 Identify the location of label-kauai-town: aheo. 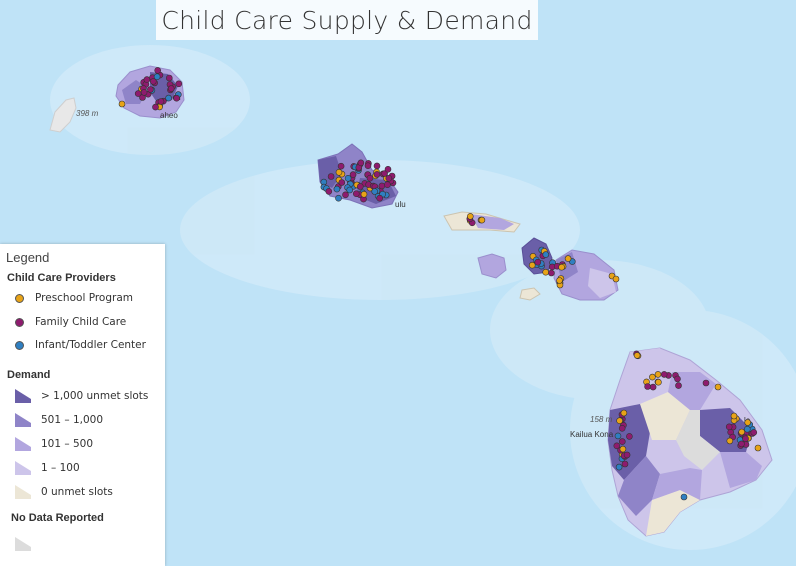
(169, 115).